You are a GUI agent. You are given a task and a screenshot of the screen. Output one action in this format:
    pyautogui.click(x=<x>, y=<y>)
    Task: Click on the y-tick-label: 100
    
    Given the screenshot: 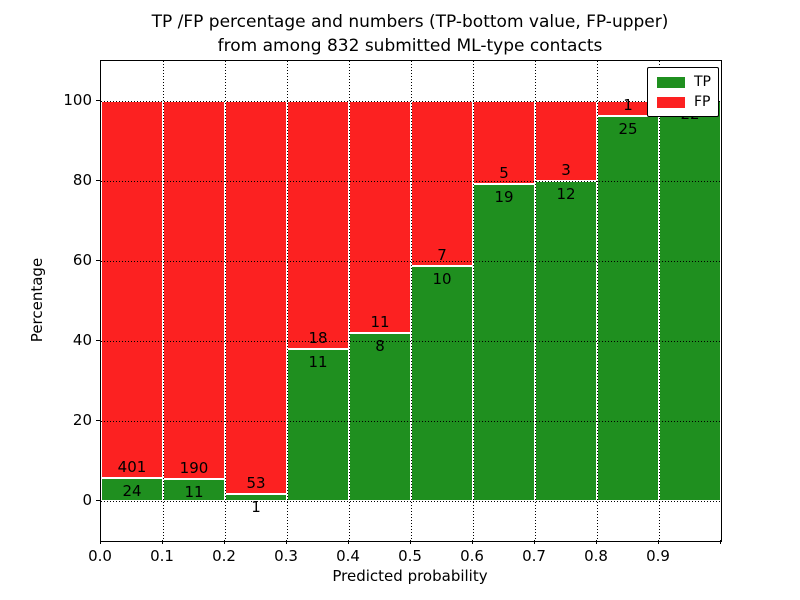 What is the action you would take?
    pyautogui.click(x=77, y=100)
    